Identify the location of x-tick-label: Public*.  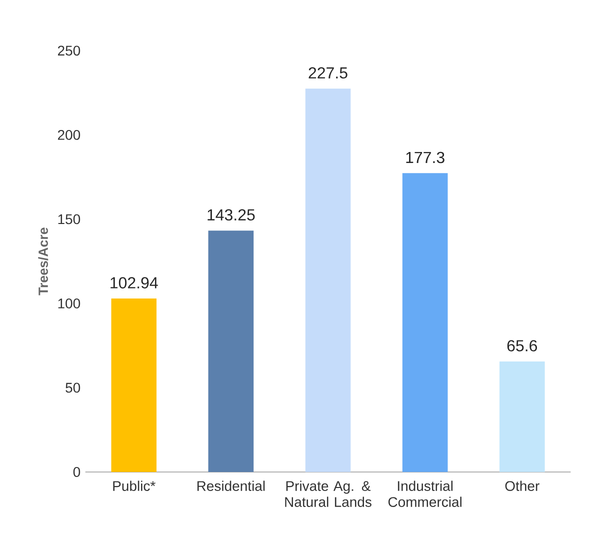
(134, 485).